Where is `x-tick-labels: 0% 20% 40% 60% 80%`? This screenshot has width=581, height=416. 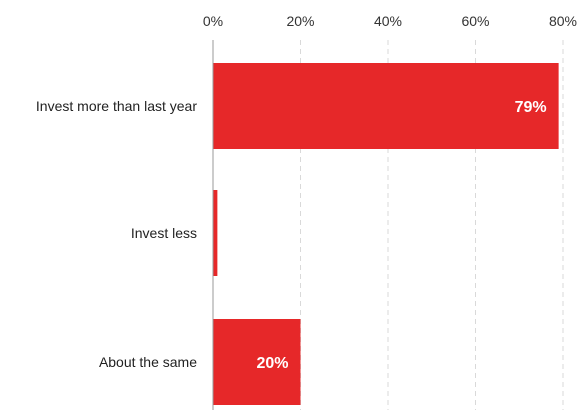
x-tick-labels: 0% 20% 40% 60% 80% is located at coordinates (390, 21).